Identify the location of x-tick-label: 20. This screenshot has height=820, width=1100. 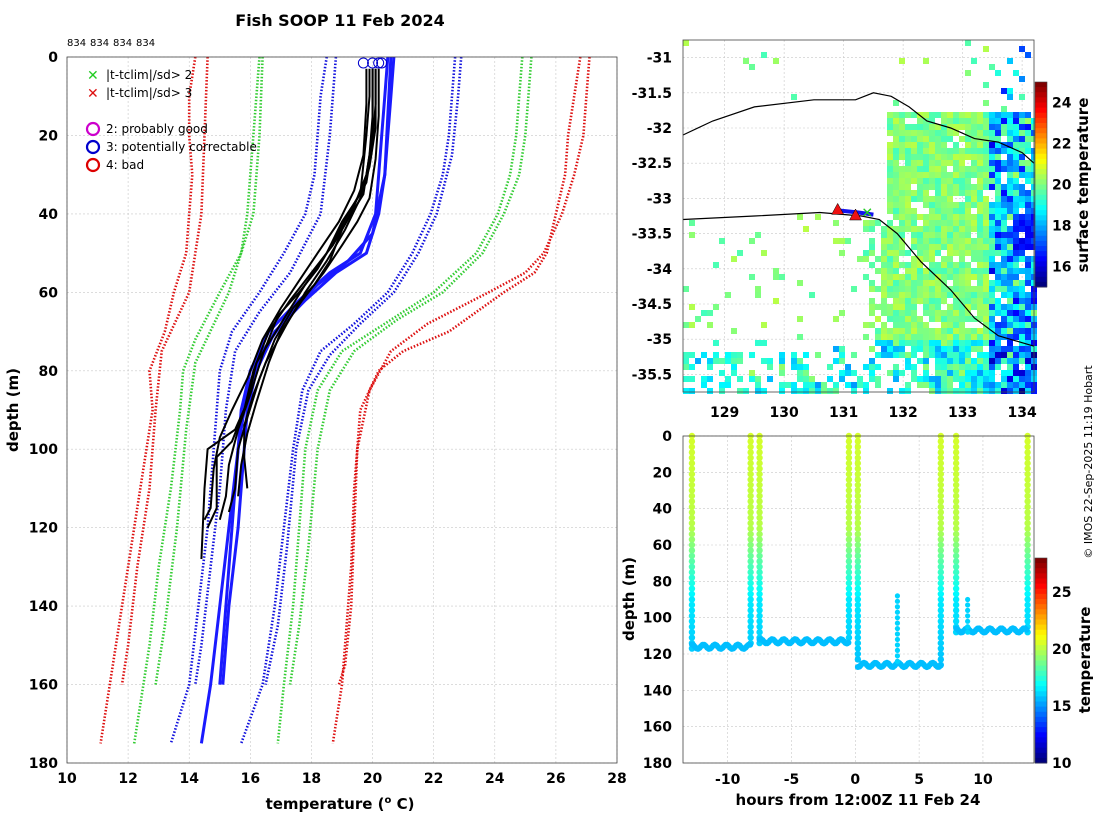
(373, 779).